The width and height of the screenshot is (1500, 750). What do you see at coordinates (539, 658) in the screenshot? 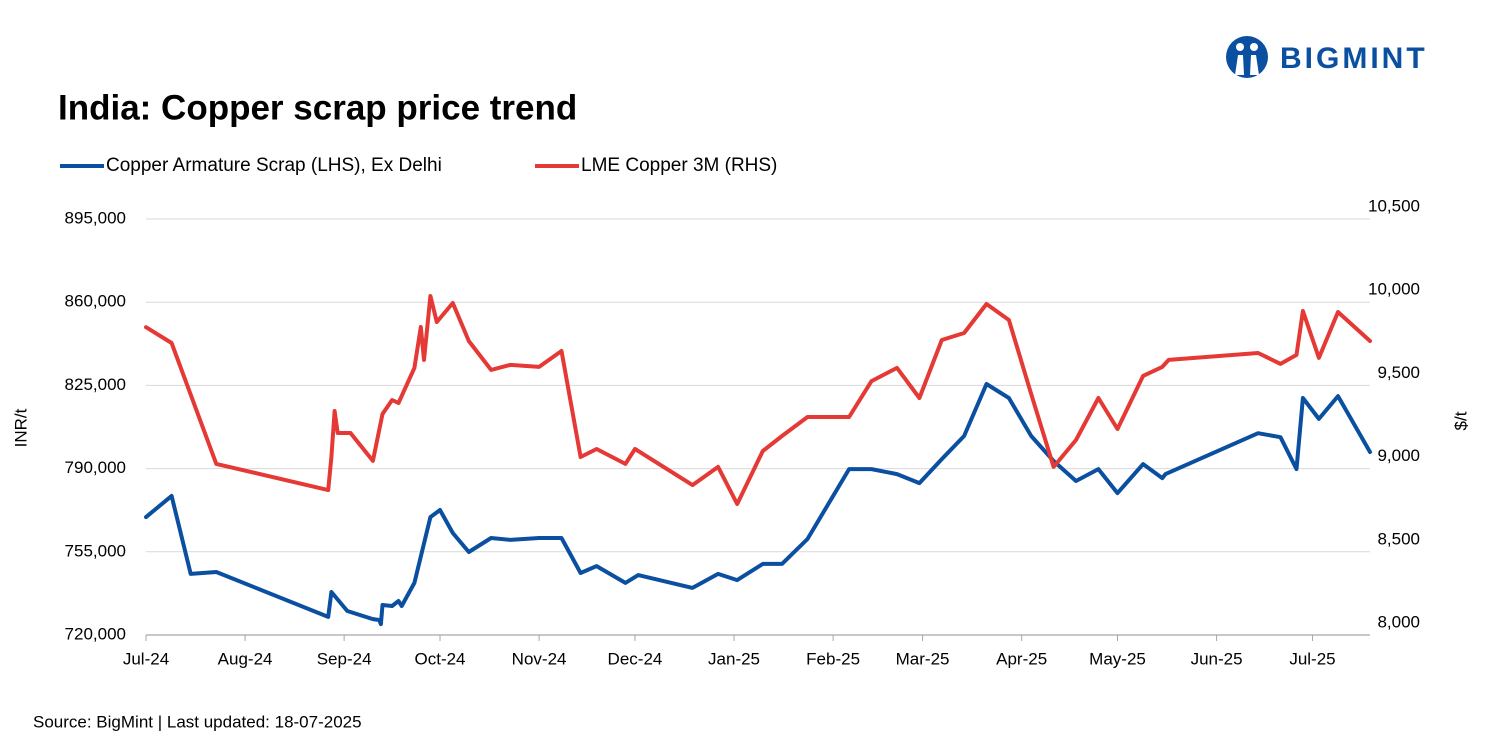
I see `x-tick-label: Nov-24` at bounding box center [539, 658].